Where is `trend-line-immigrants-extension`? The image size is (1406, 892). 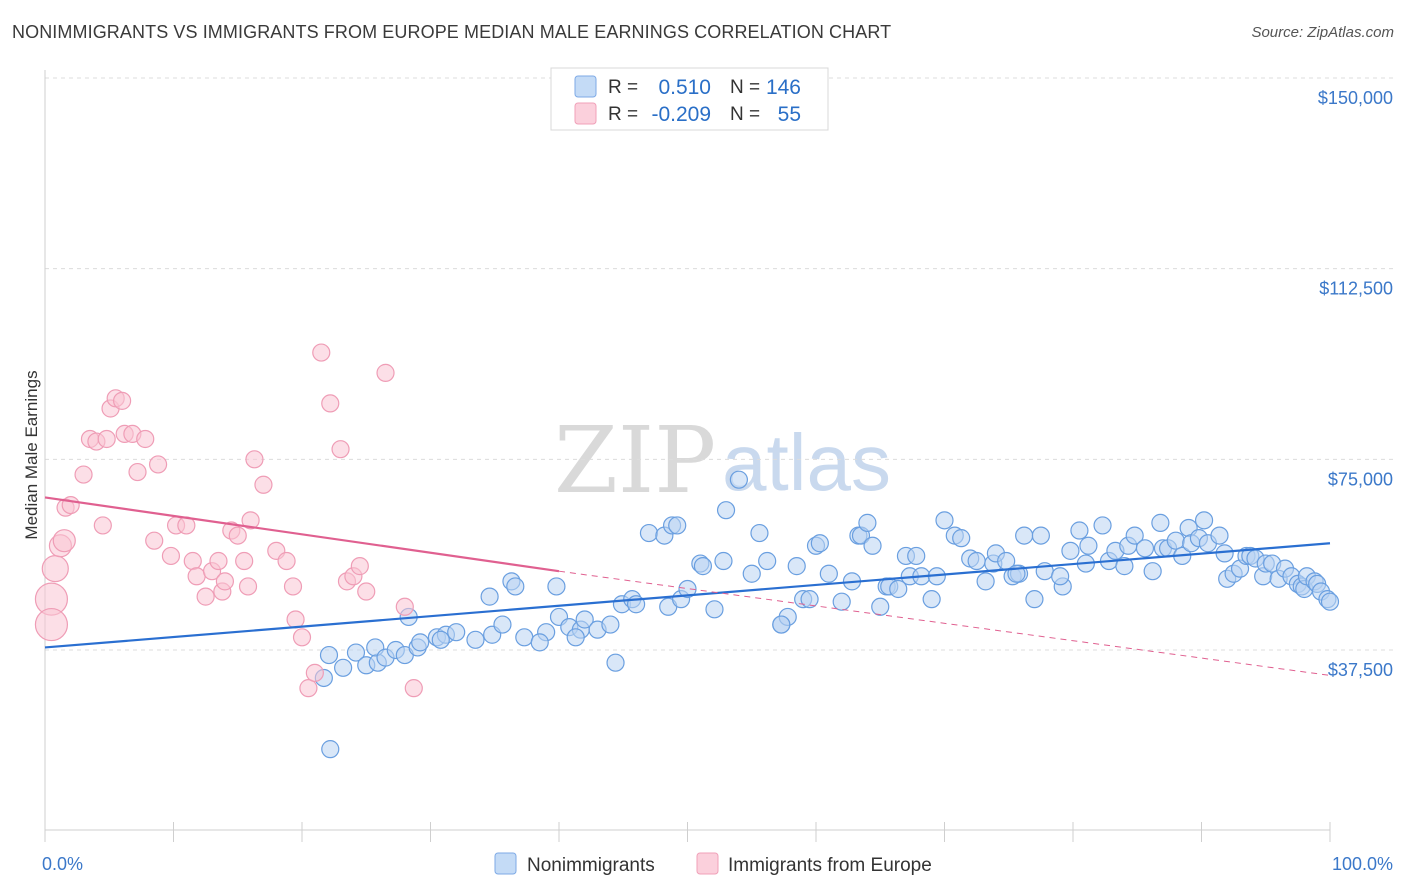 trend-line-immigrants-extension is located at coordinates (944, 623).